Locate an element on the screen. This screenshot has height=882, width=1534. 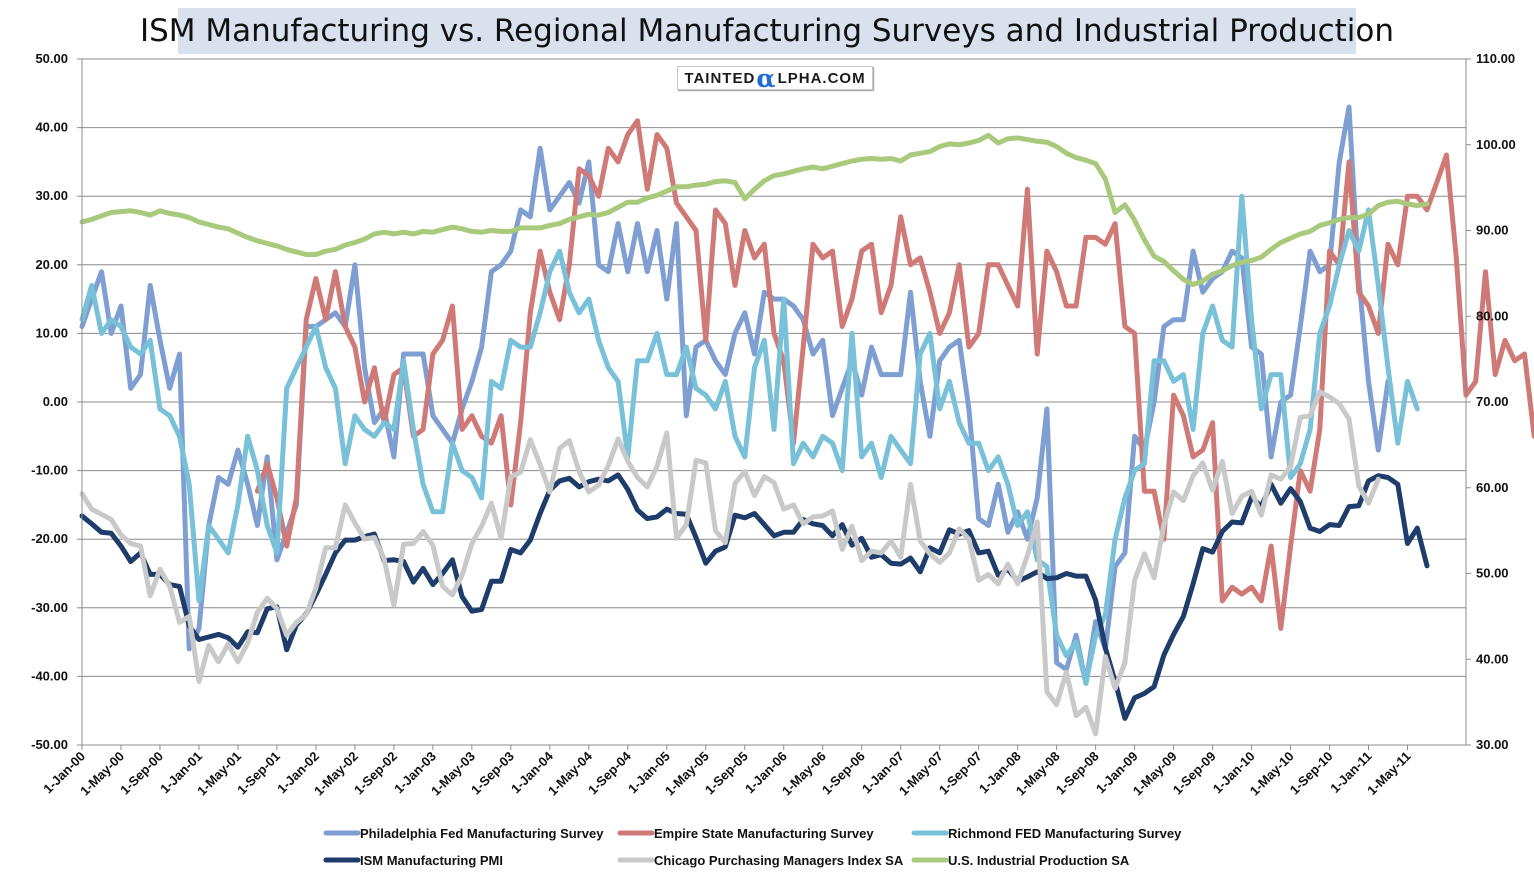
x-tick-label: 1-May-11 is located at coordinates (1388, 773).